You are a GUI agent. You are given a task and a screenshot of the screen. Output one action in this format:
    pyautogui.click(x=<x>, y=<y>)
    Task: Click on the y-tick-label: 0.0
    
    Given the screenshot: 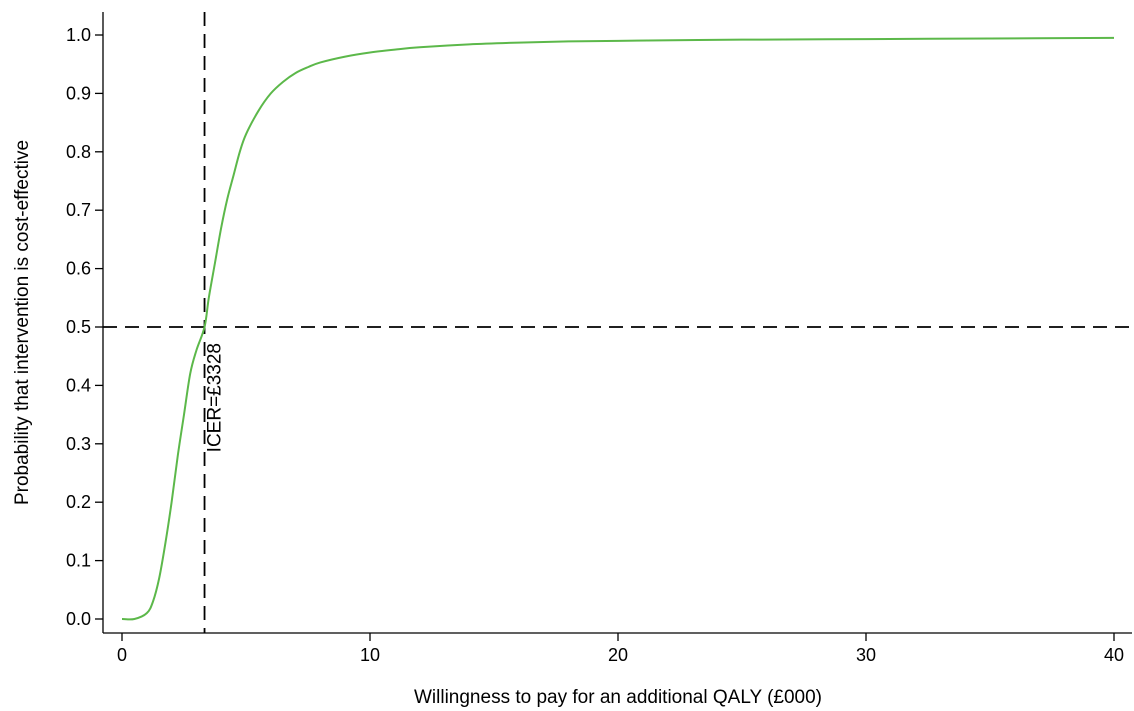 What is the action you would take?
    pyautogui.click(x=78, y=619)
    